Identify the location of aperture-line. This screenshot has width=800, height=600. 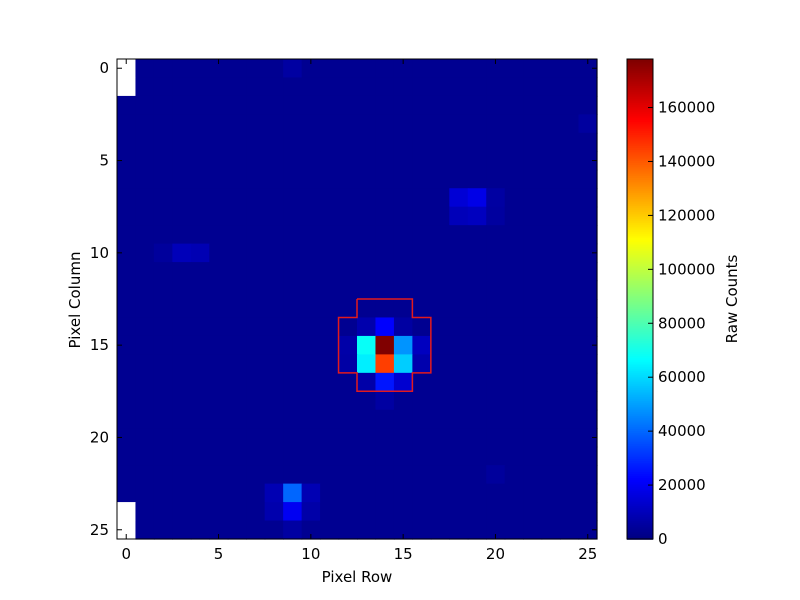
(384, 345).